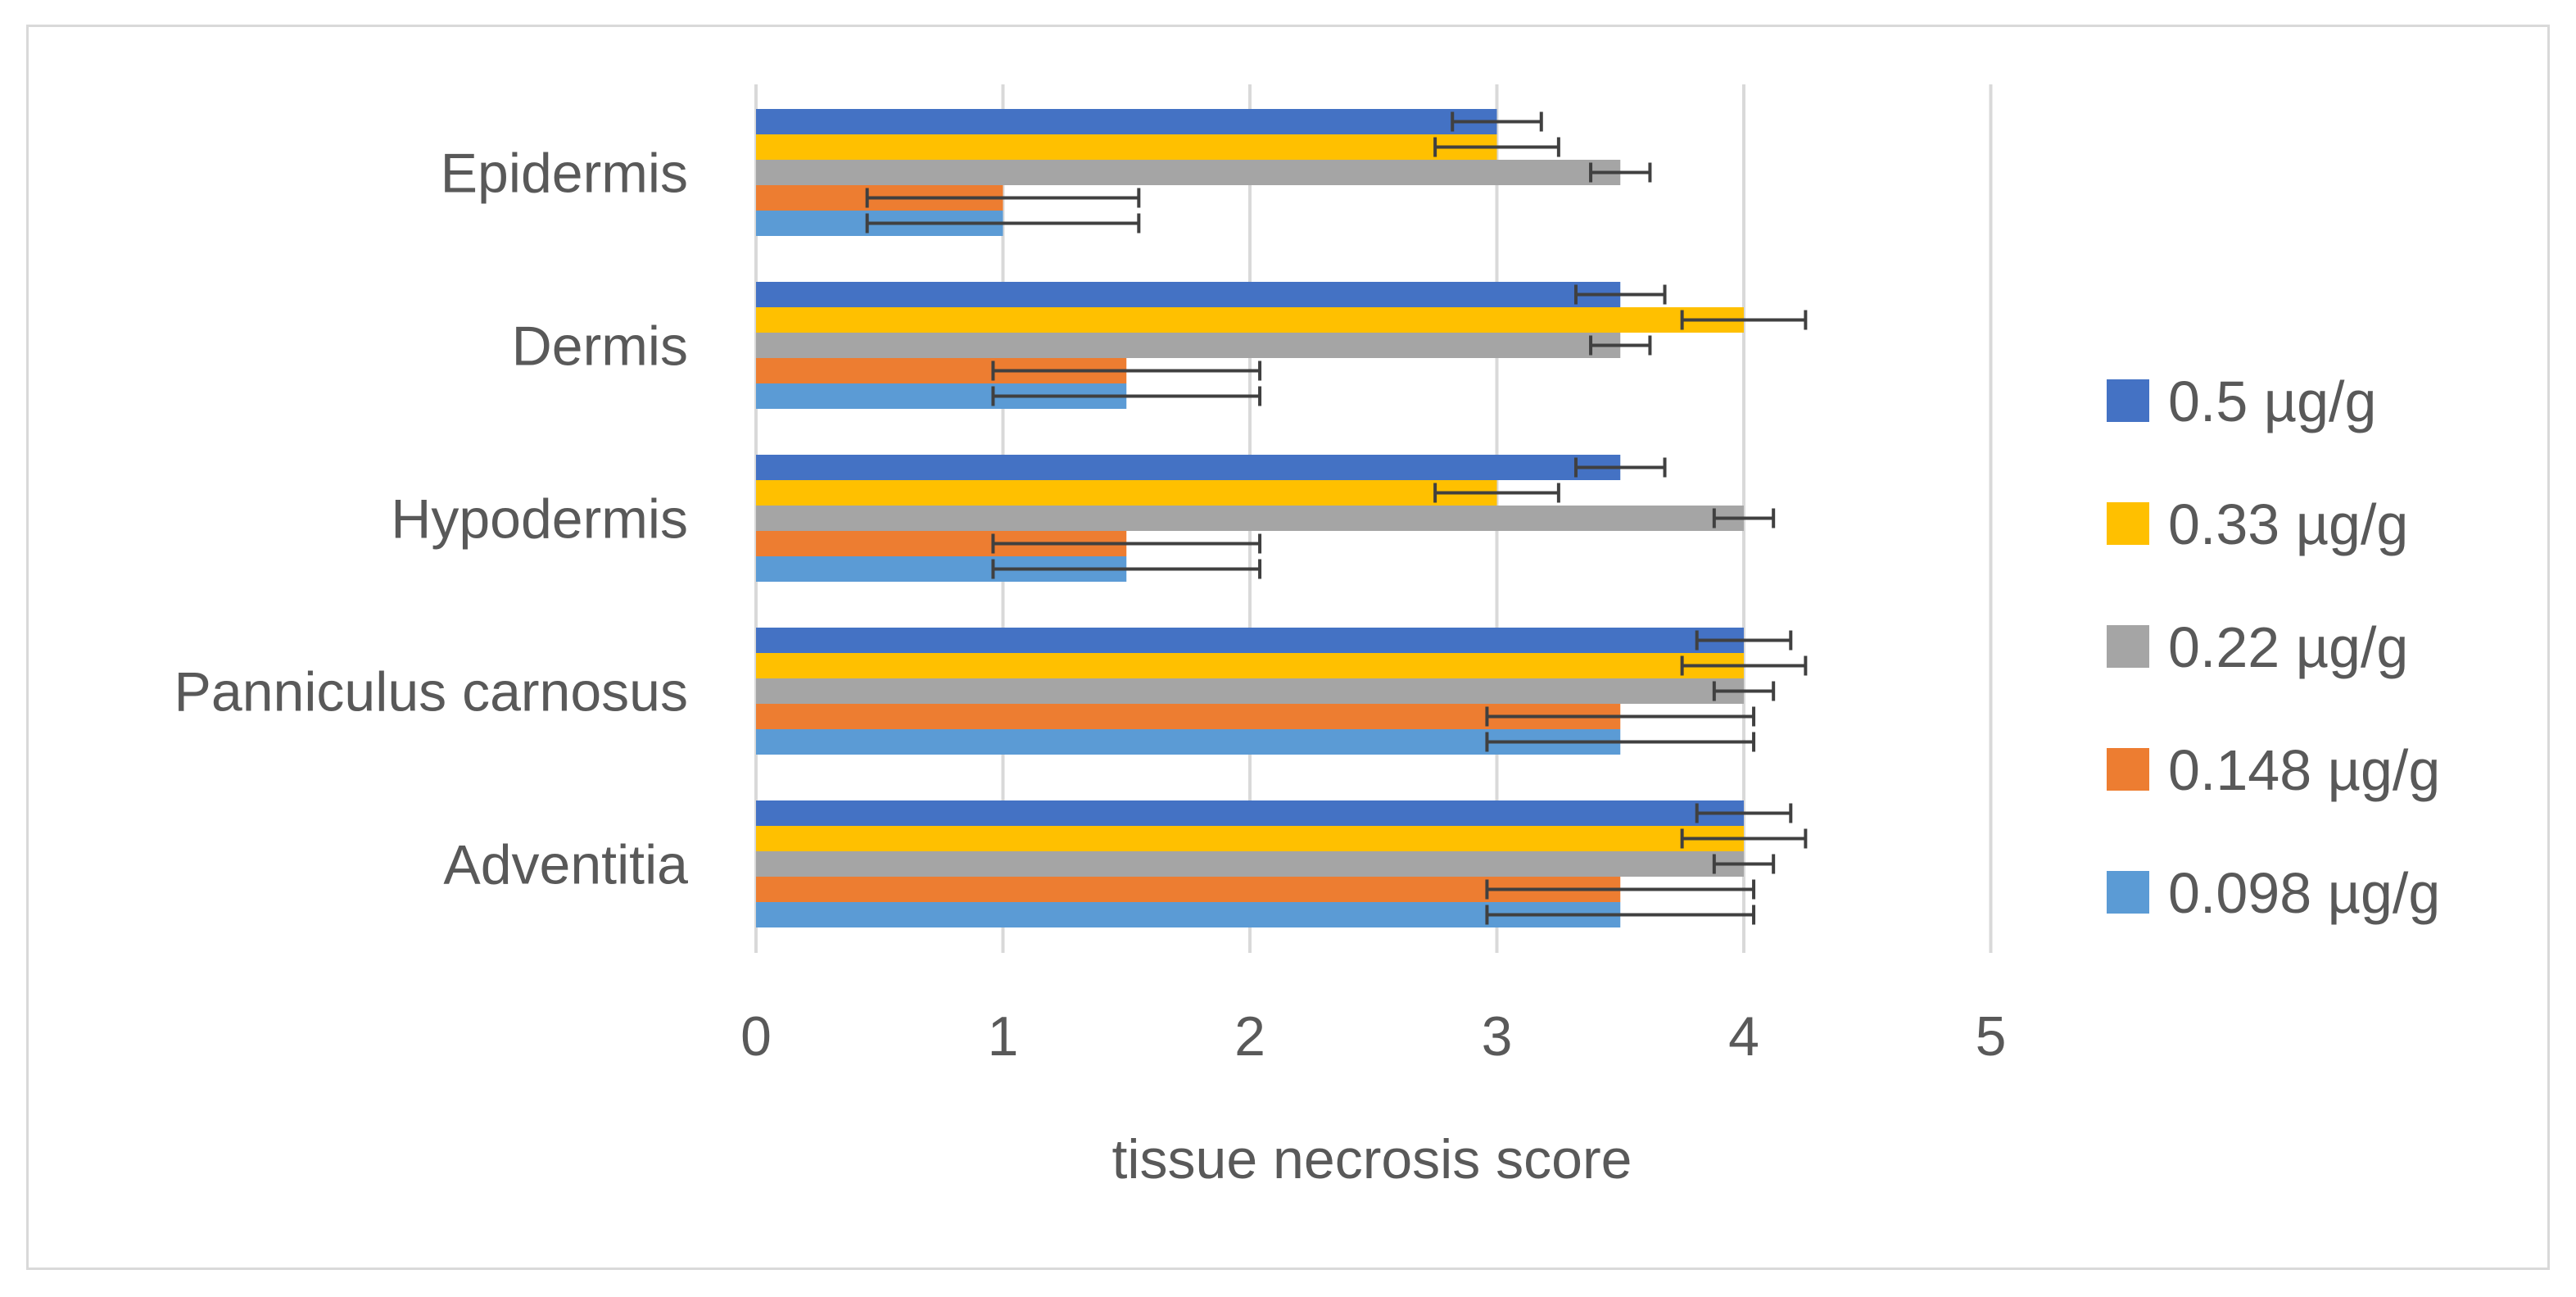 This screenshot has width=2576, height=1297. I want to click on x-tick-labels: 0 1 2 3 4 5, so click(1373, 1036).